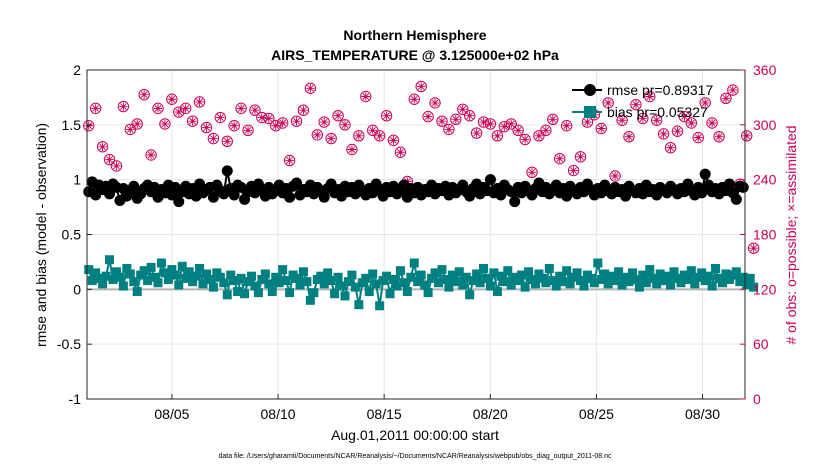 The height and width of the screenshot is (475, 830). I want to click on legend-bias-label: bias pr=0.05327, so click(657, 112).